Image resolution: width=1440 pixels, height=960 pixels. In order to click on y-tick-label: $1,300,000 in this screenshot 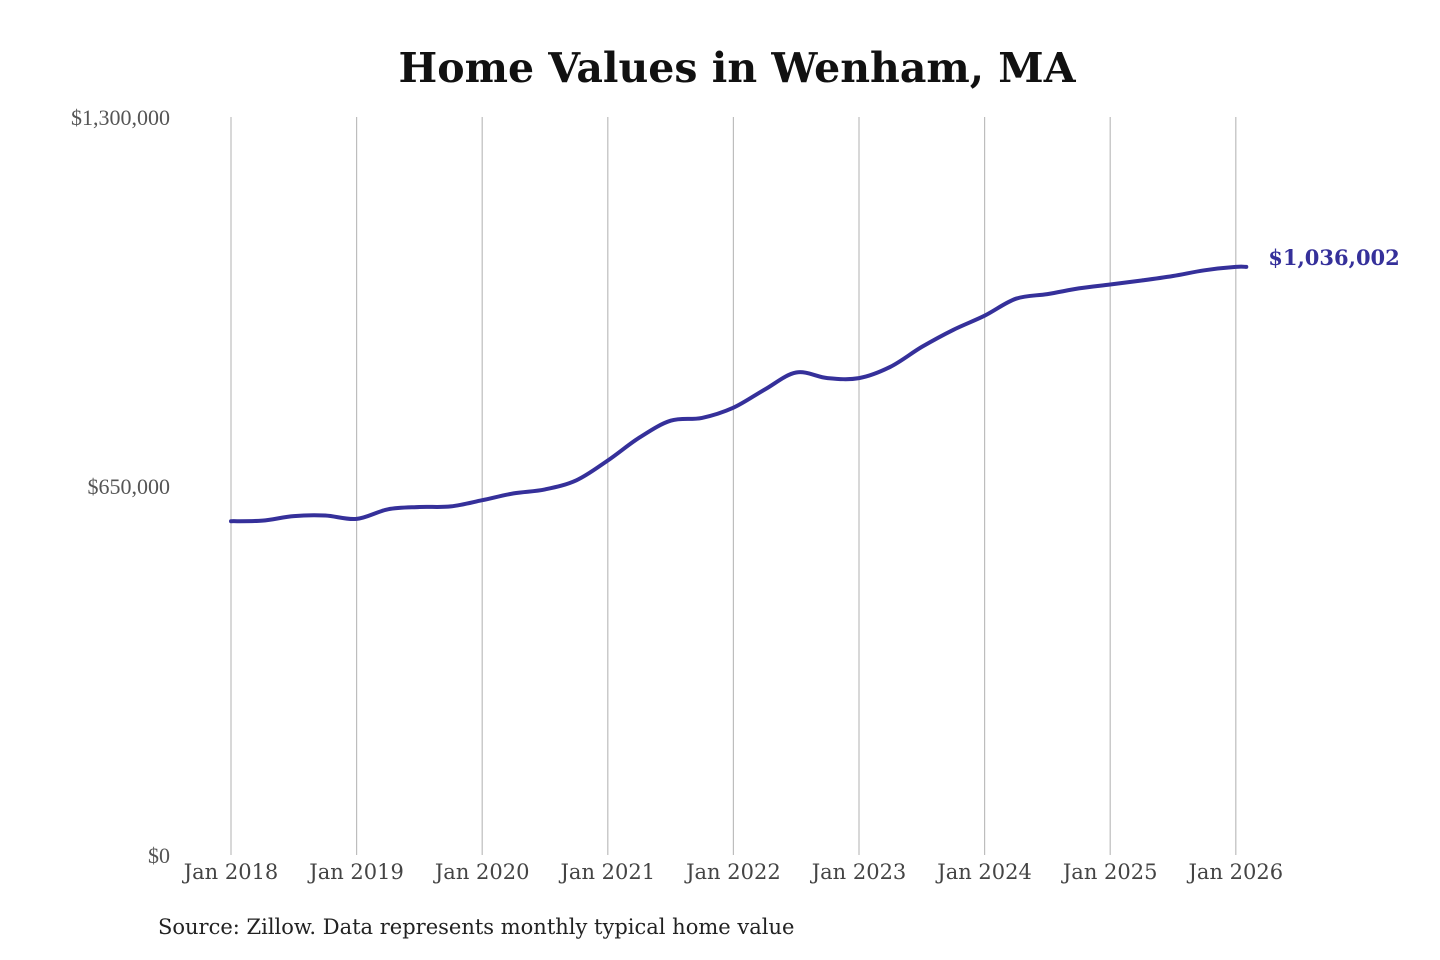, I will do `click(120, 117)`.